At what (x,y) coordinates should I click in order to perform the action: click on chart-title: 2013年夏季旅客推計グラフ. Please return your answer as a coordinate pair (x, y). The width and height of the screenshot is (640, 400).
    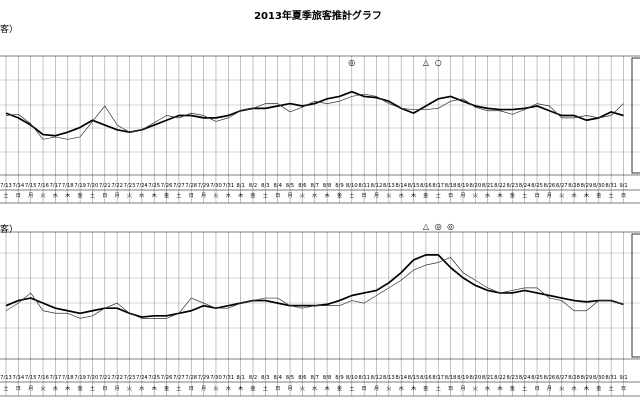
    Looking at the image, I should click on (318, 15).